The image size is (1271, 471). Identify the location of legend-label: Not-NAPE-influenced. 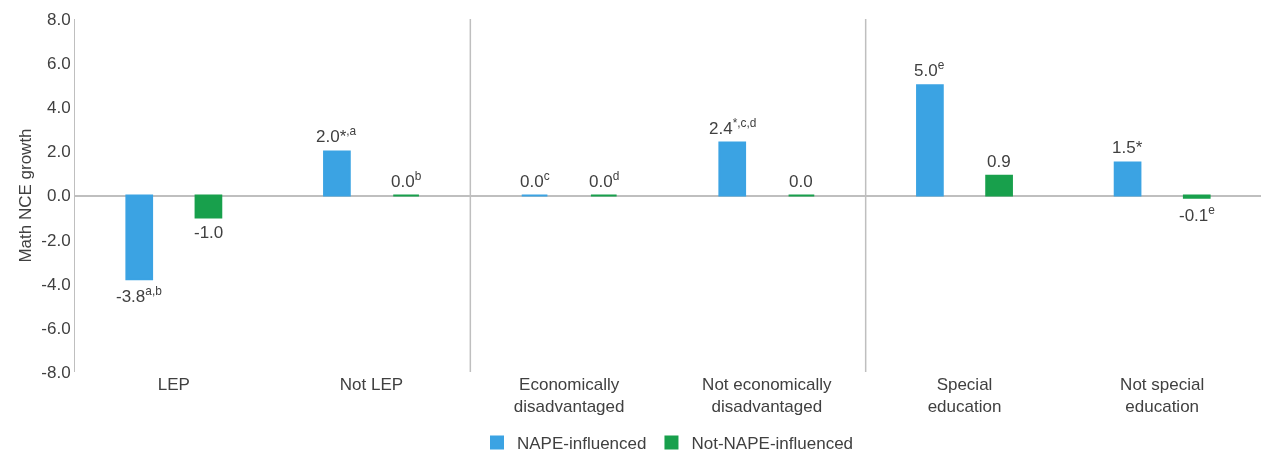
(772, 444).